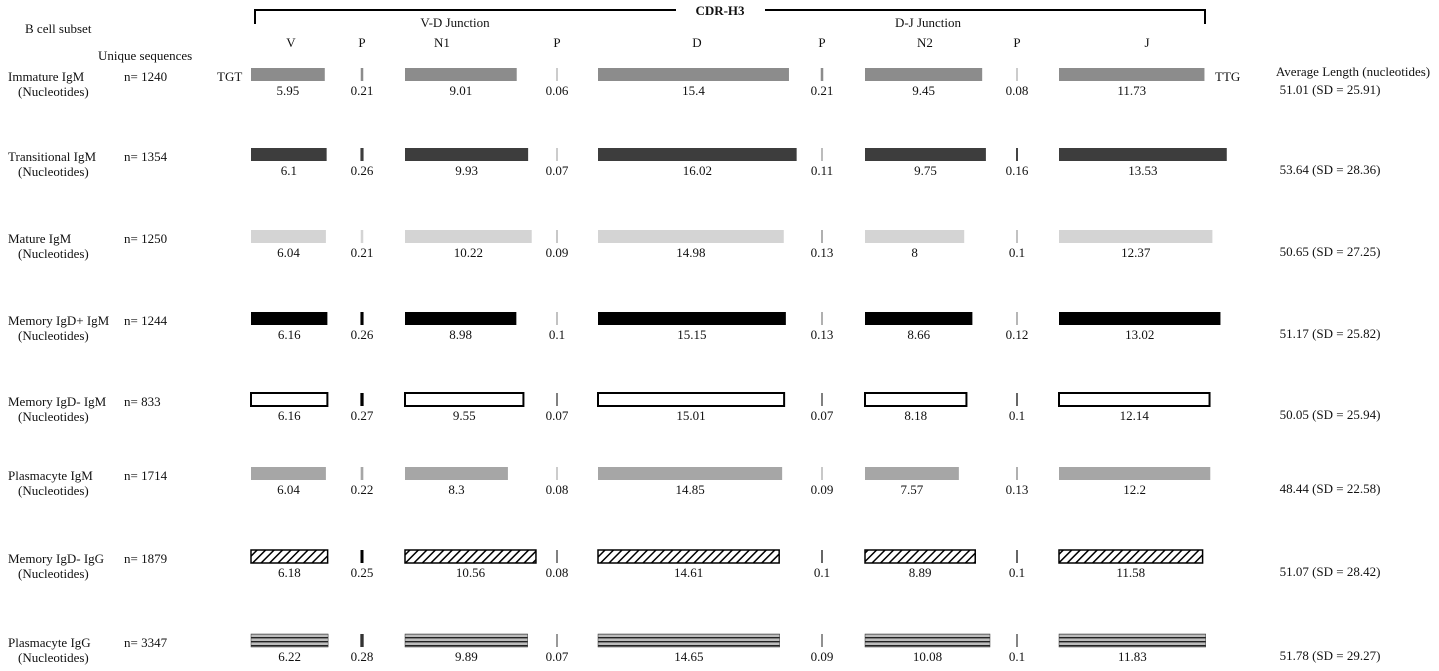  Describe the element at coordinates (693, 90) in the screenshot. I see `segment-value-label: 15.4` at that location.